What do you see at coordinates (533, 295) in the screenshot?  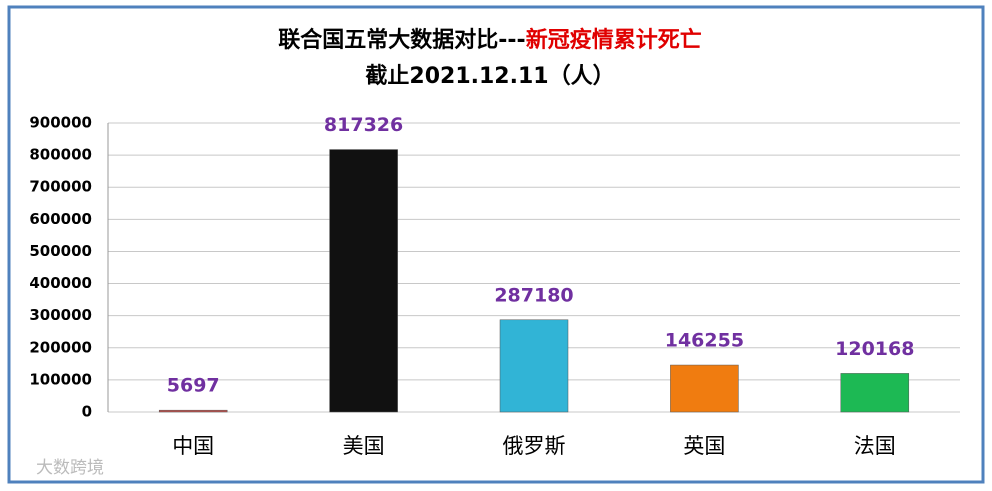 I see `data-label: 287180` at bounding box center [533, 295].